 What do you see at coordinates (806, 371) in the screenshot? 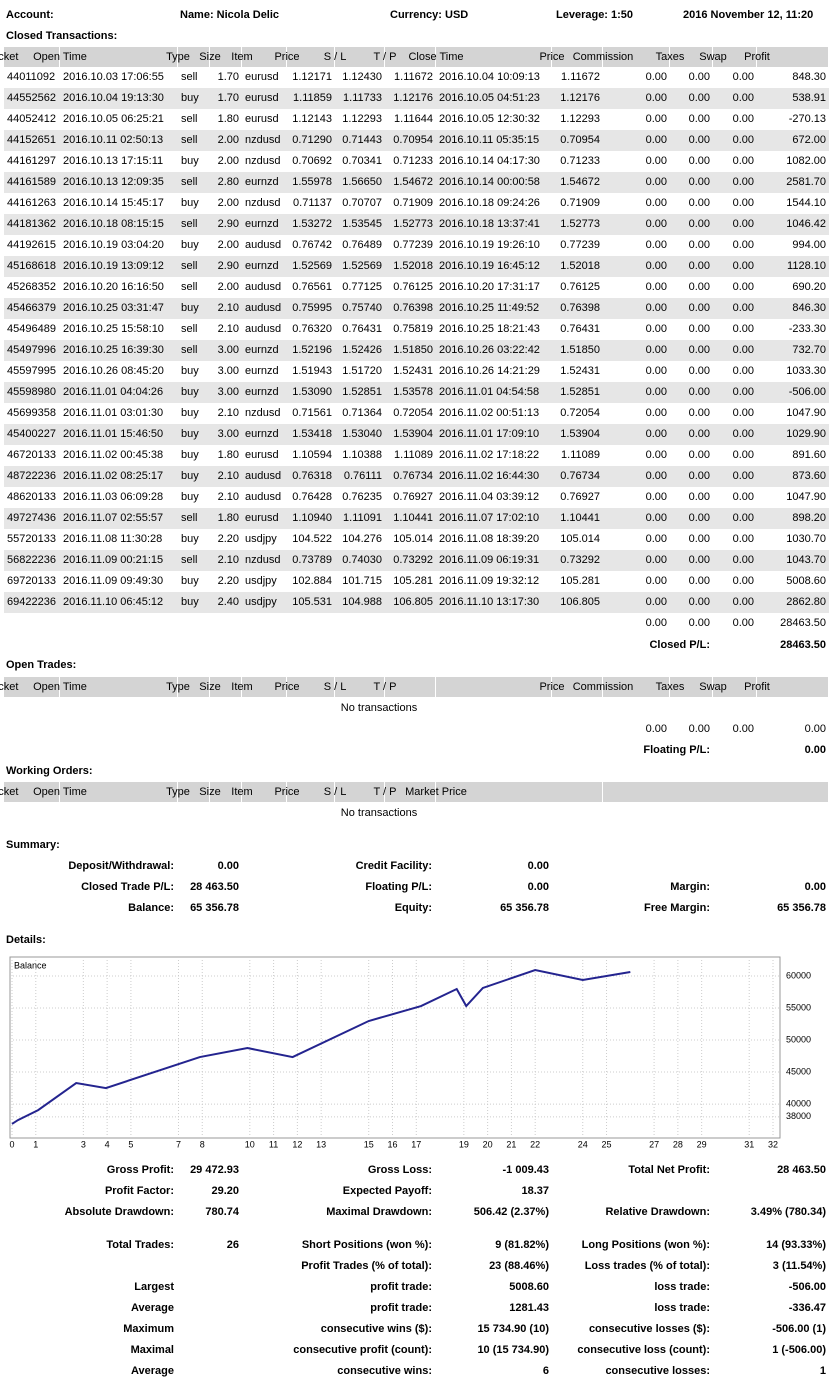
I see `cell: 1033.30` at bounding box center [806, 371].